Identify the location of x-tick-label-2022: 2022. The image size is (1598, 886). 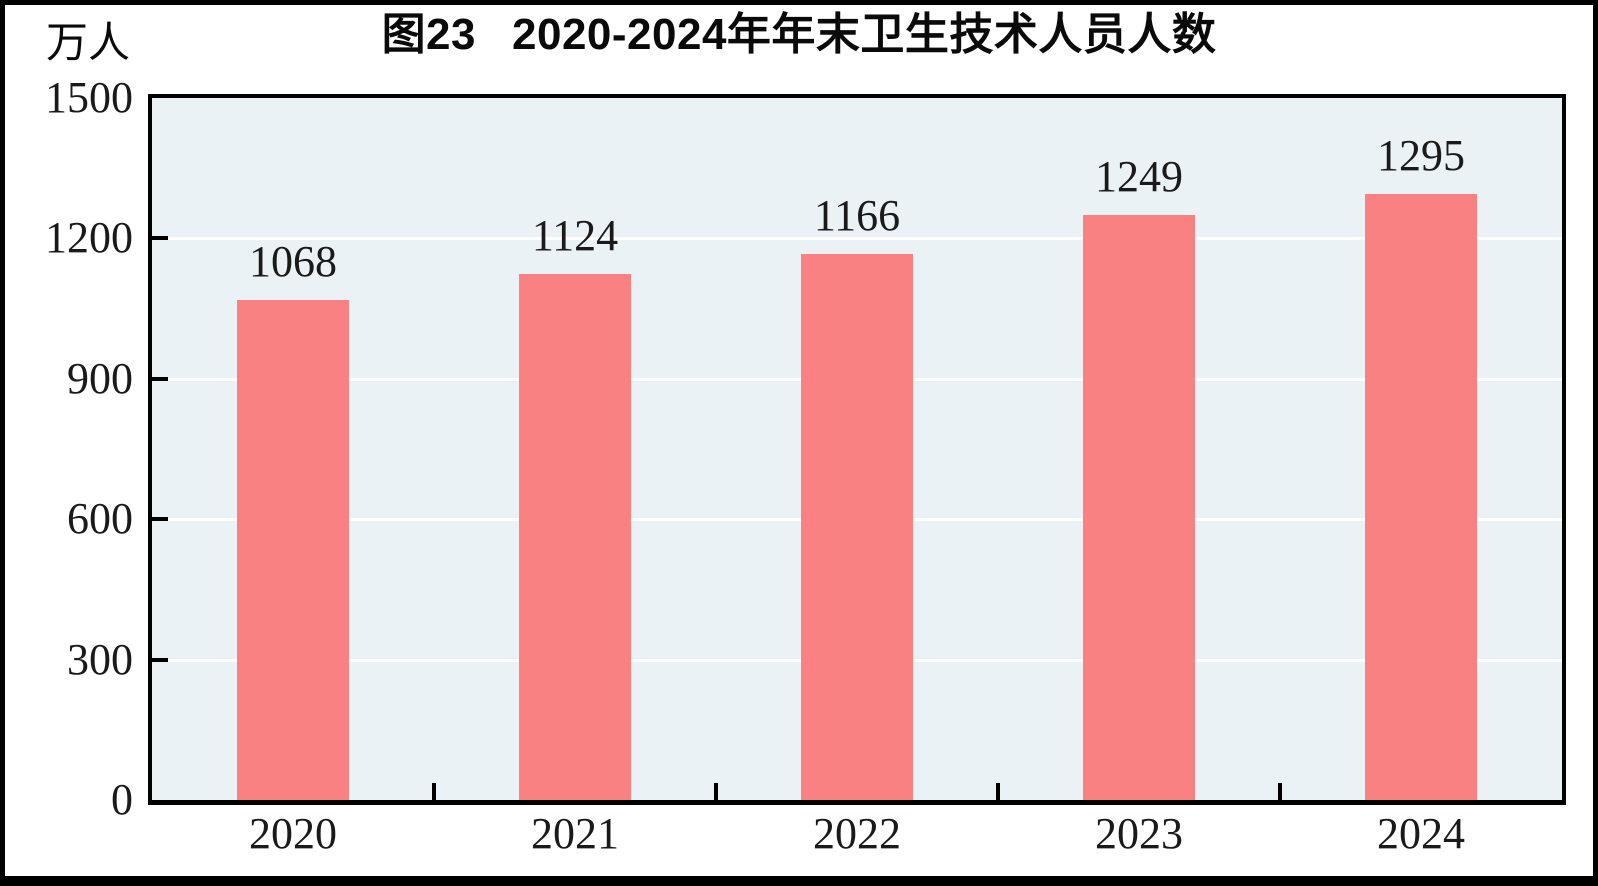
(857, 833).